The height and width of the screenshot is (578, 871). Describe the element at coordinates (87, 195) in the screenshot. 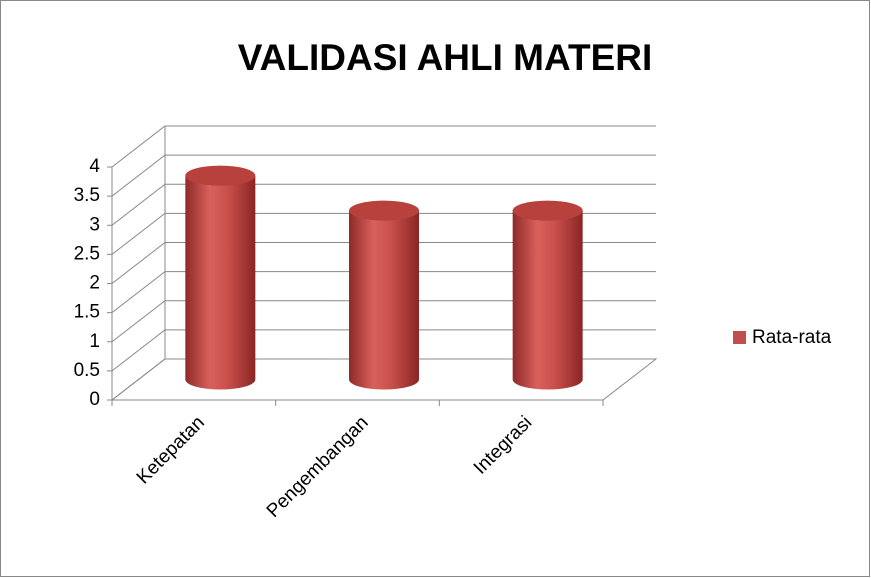

I see `y-tick-label: 3.5` at that location.